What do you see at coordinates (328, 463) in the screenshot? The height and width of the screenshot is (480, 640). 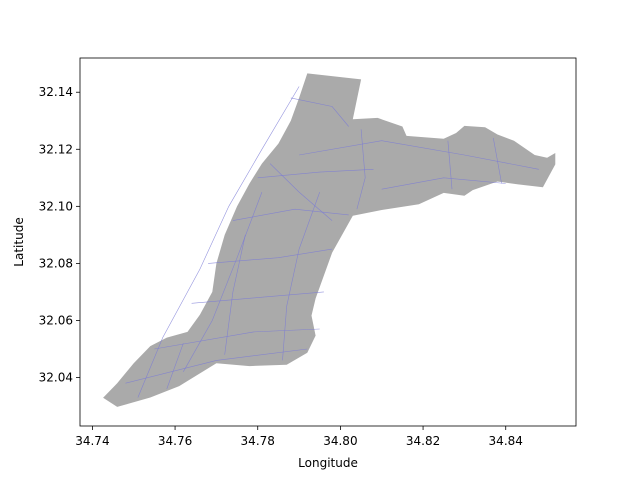 I see `x-axis-label: Longitude` at bounding box center [328, 463].